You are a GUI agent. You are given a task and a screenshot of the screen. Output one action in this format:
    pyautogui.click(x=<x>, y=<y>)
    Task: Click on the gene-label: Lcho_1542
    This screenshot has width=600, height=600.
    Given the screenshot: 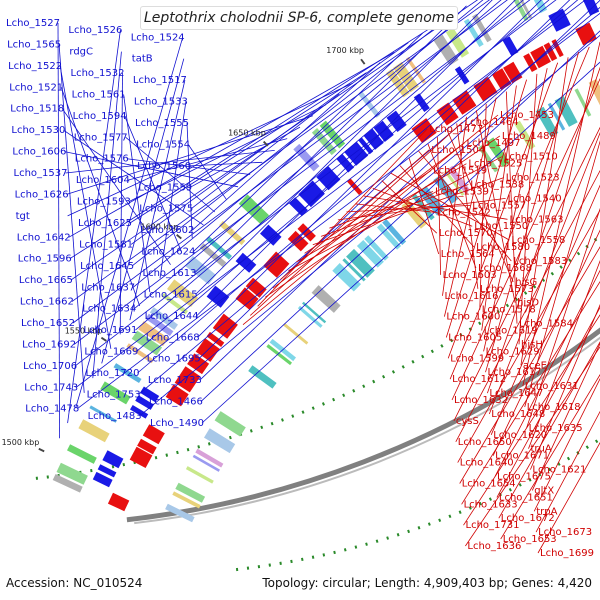 What is the action you would take?
    pyautogui.click(x=464, y=212)
    